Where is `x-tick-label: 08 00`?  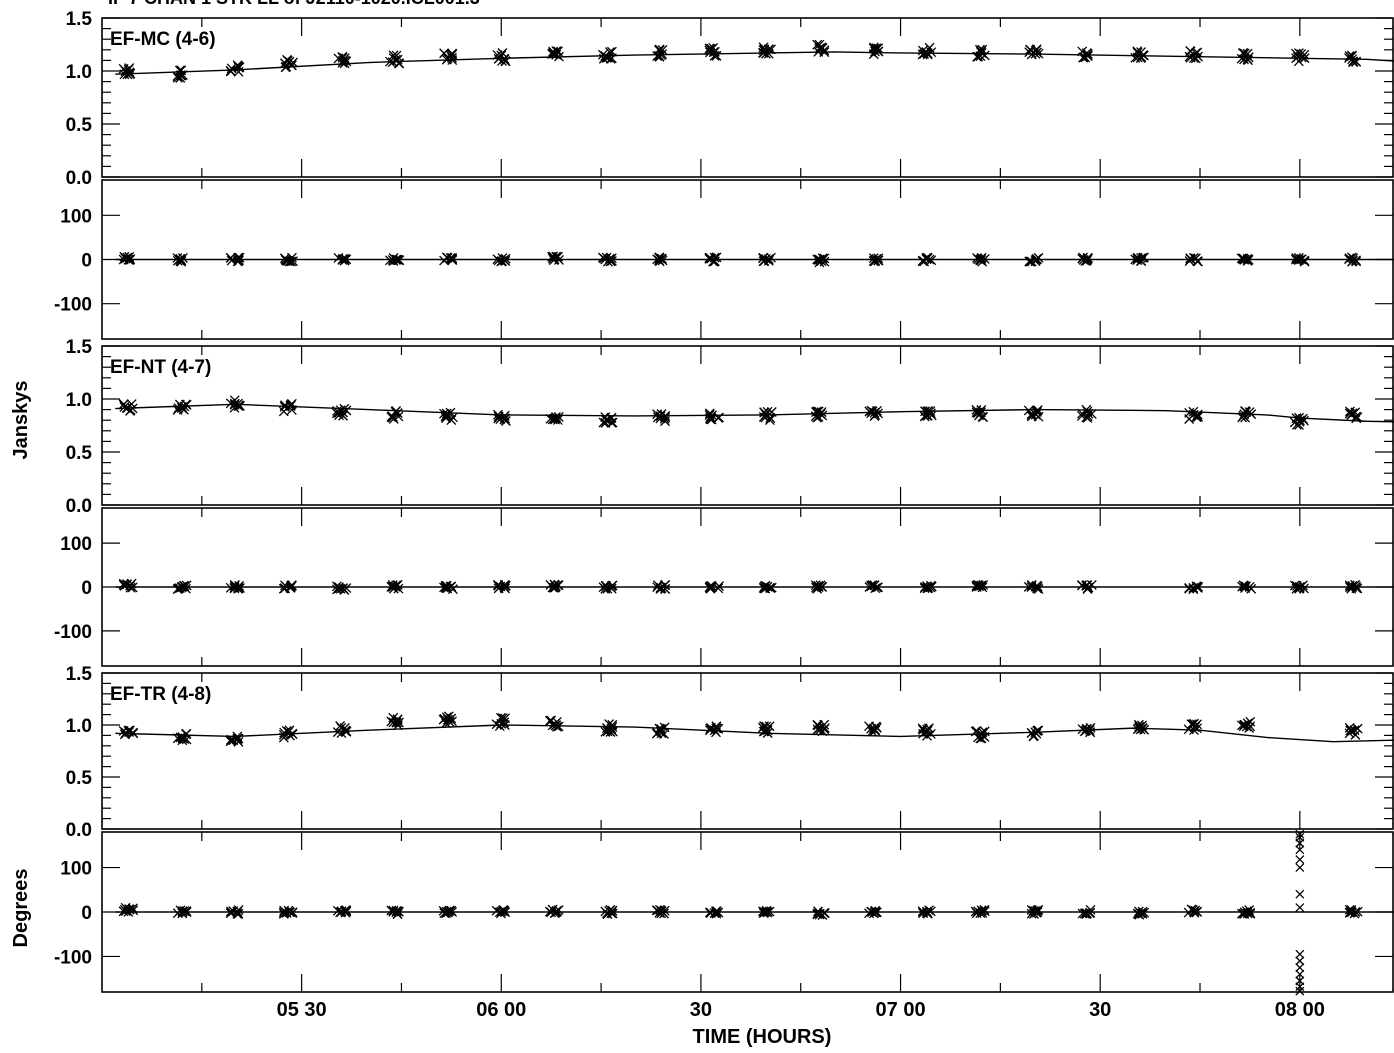 x-tick-label: 08 00 is located at coordinates (1300, 1010).